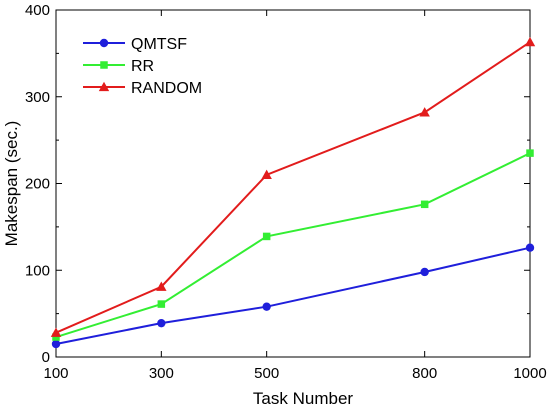 Image resolution: width=550 pixels, height=411 pixels. I want to click on legend-marker-qmtsf, so click(104, 43).